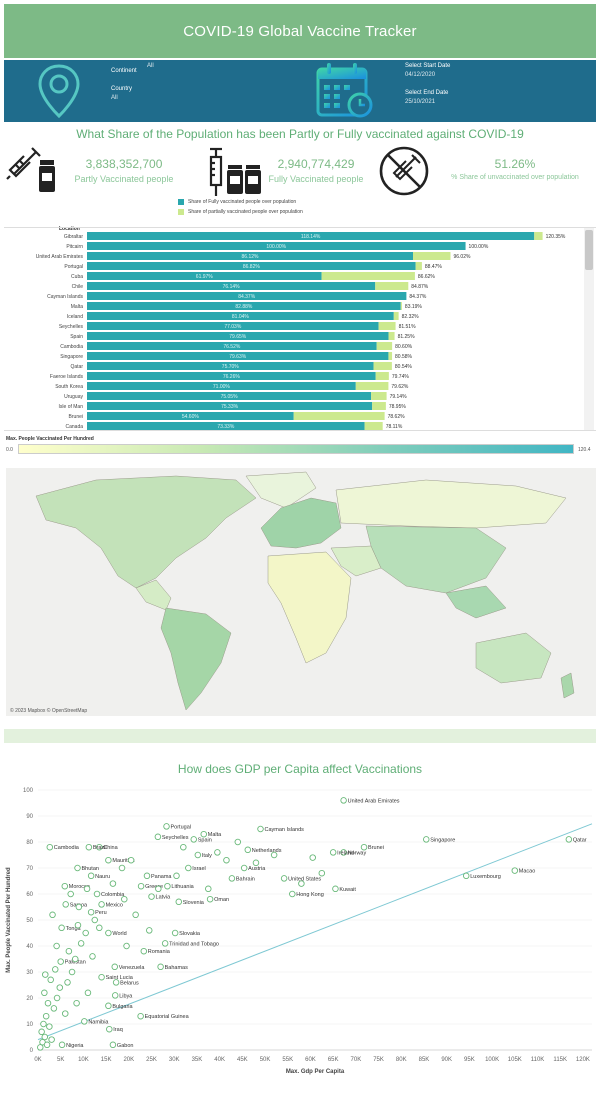  Describe the element at coordinates (114, 98) in the screenshot. I see `country-select: All` at that location.